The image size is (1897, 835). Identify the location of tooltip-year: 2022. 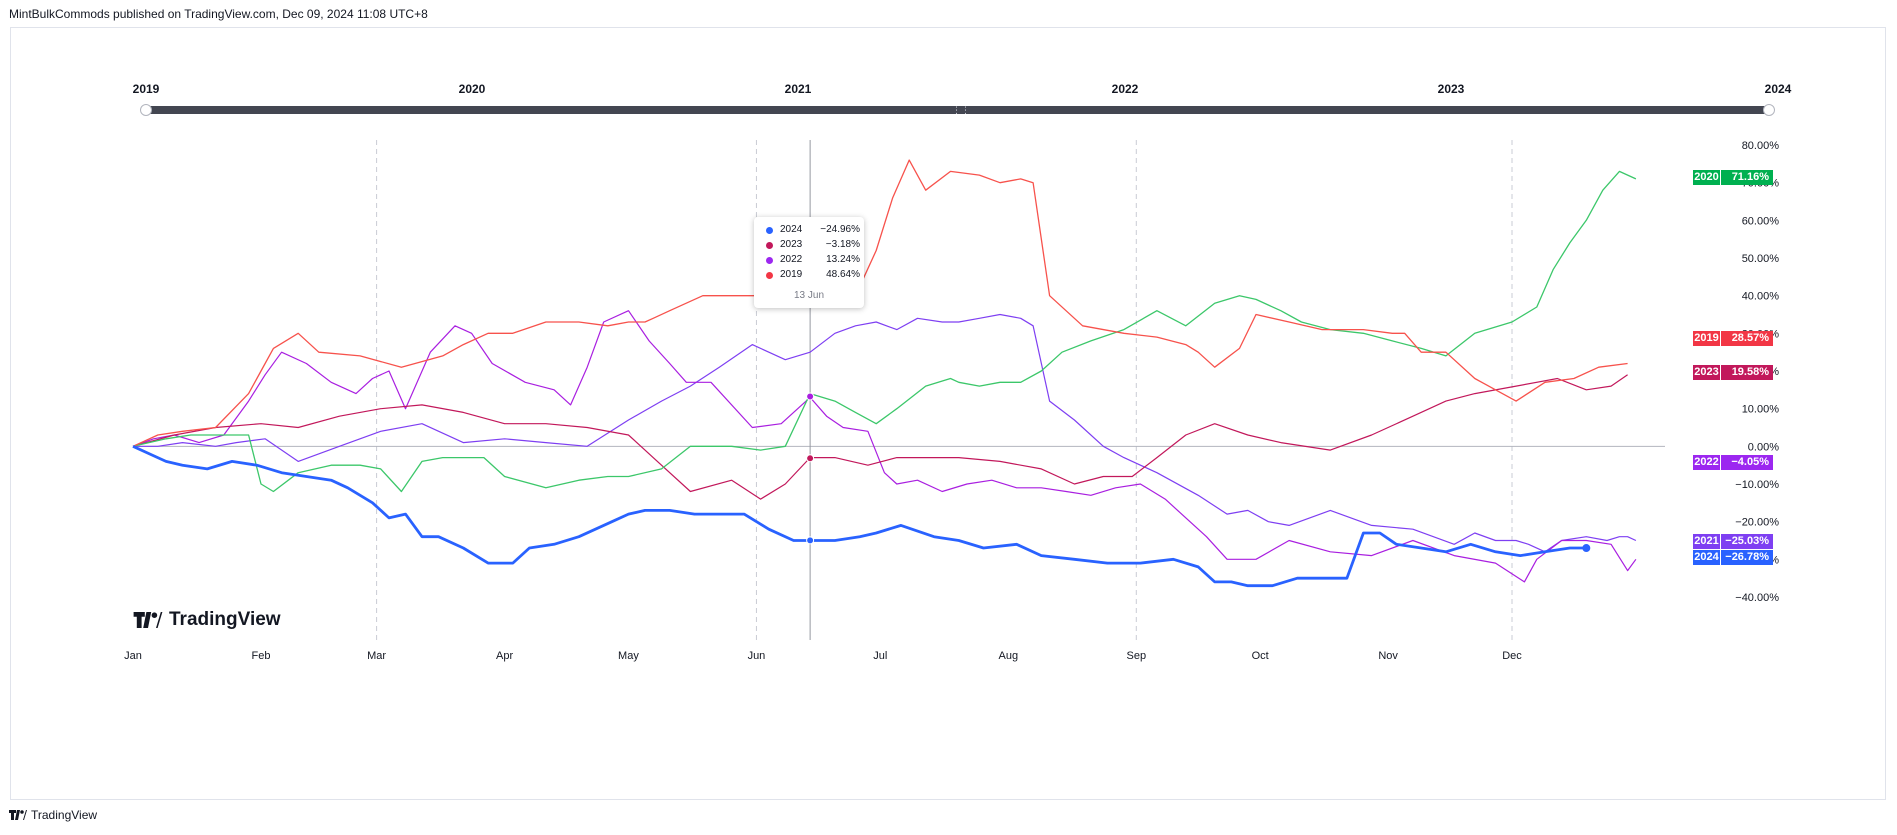
(791, 259).